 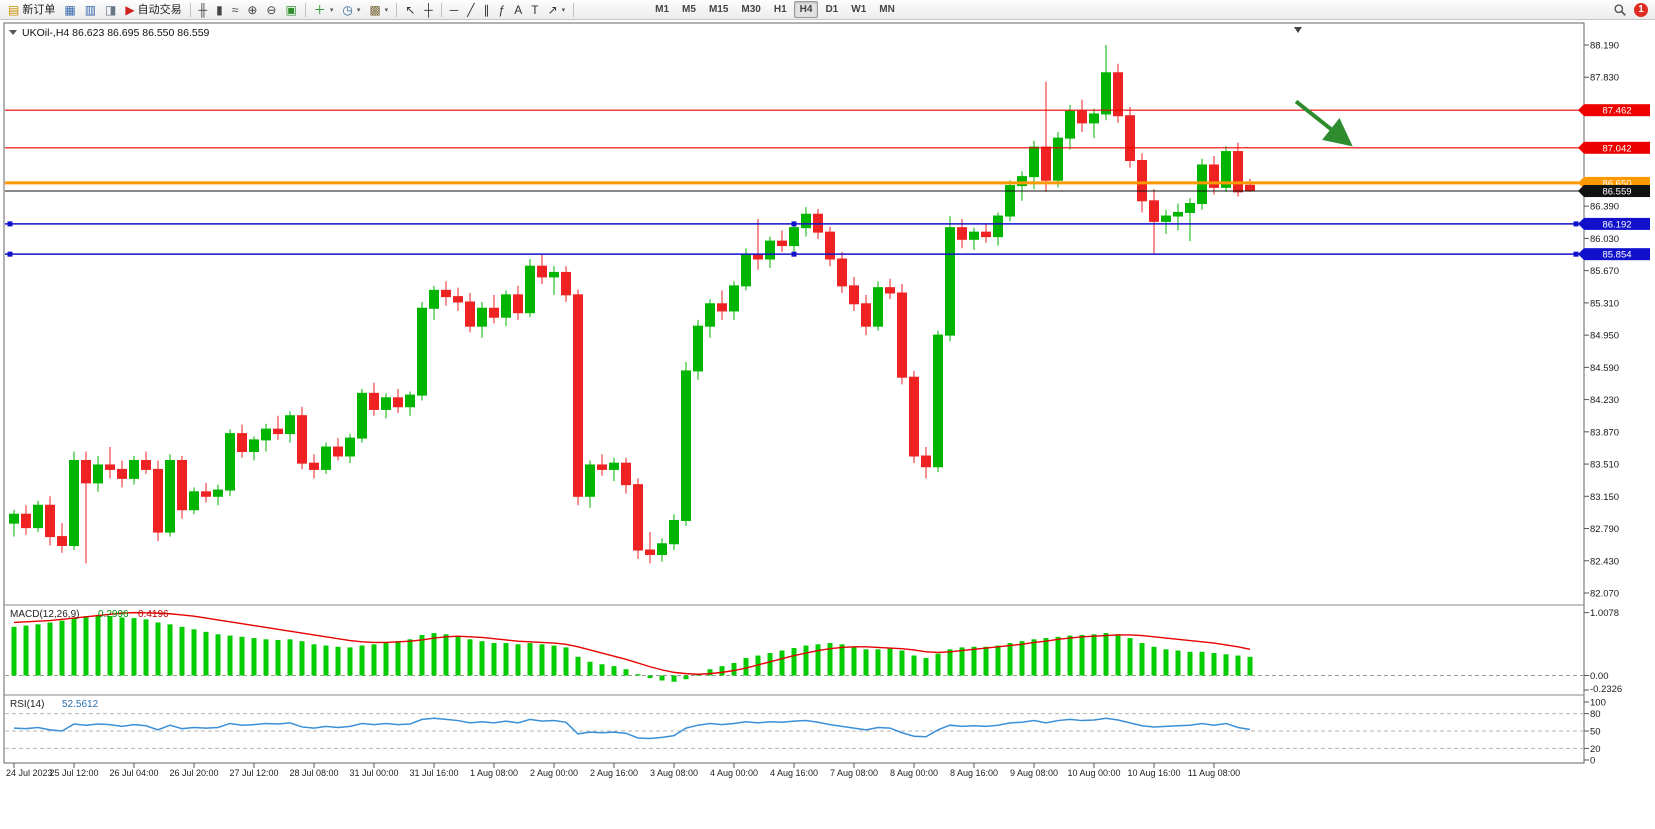 What do you see at coordinates (563, 10) in the screenshot?
I see `chevron-down-icon: ▾` at bounding box center [563, 10].